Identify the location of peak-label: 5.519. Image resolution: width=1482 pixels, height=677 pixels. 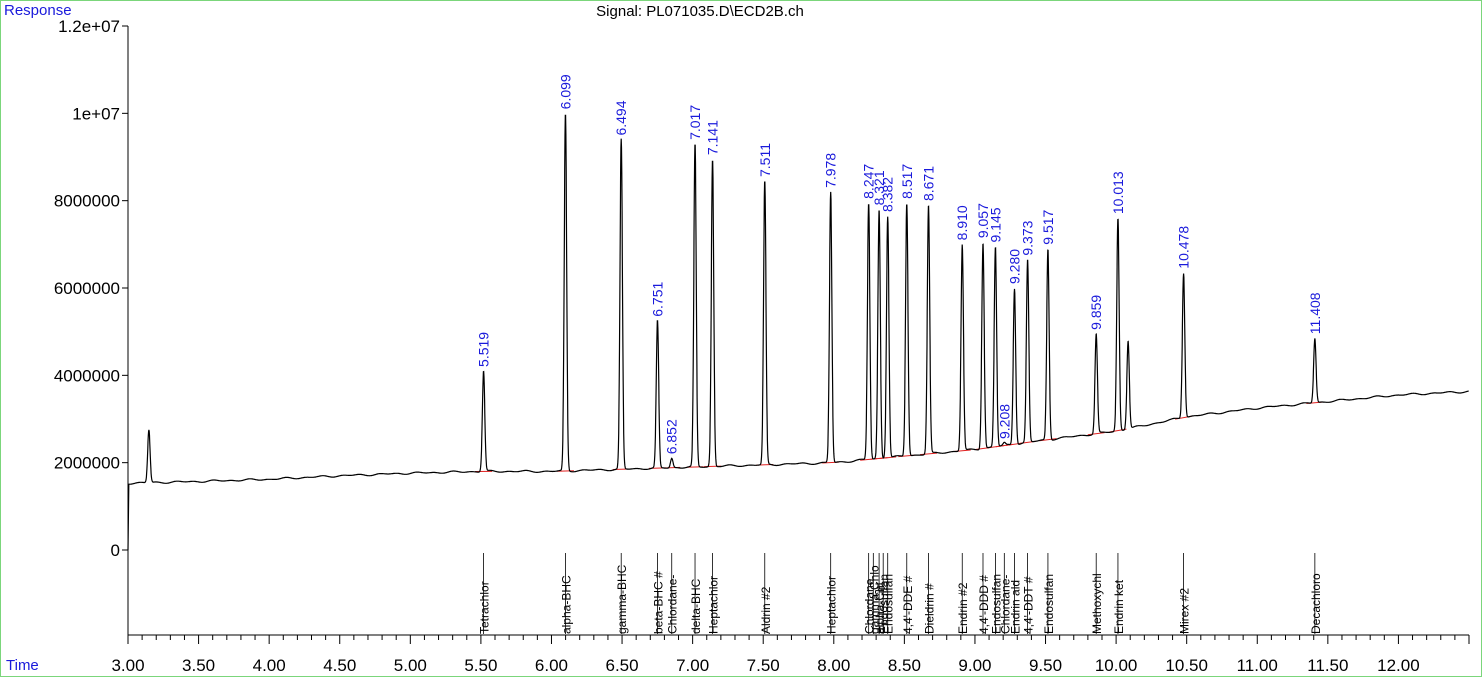
(484, 349).